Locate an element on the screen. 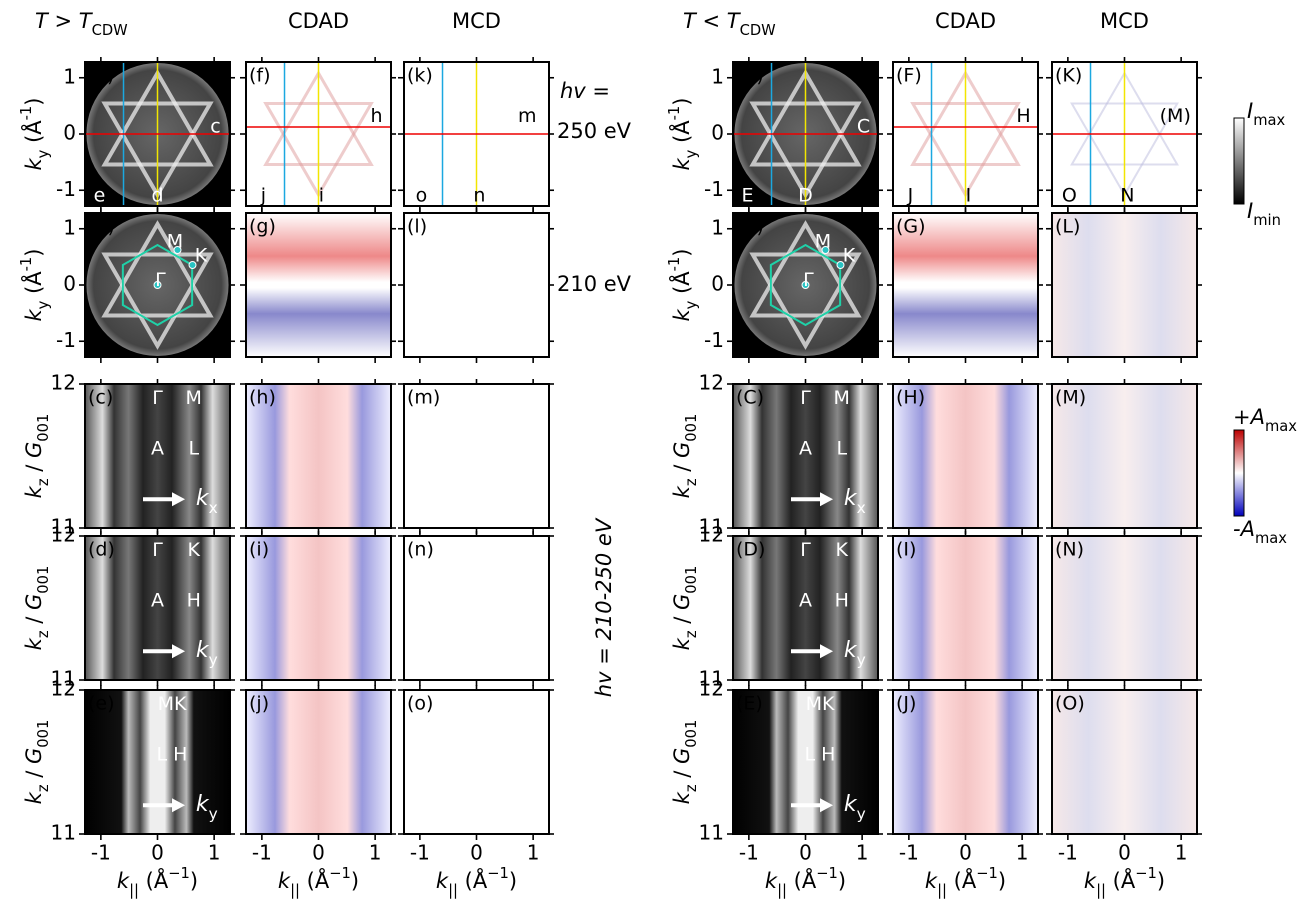  colorbar-label-part: -A is located at coordinates (1244, 529).